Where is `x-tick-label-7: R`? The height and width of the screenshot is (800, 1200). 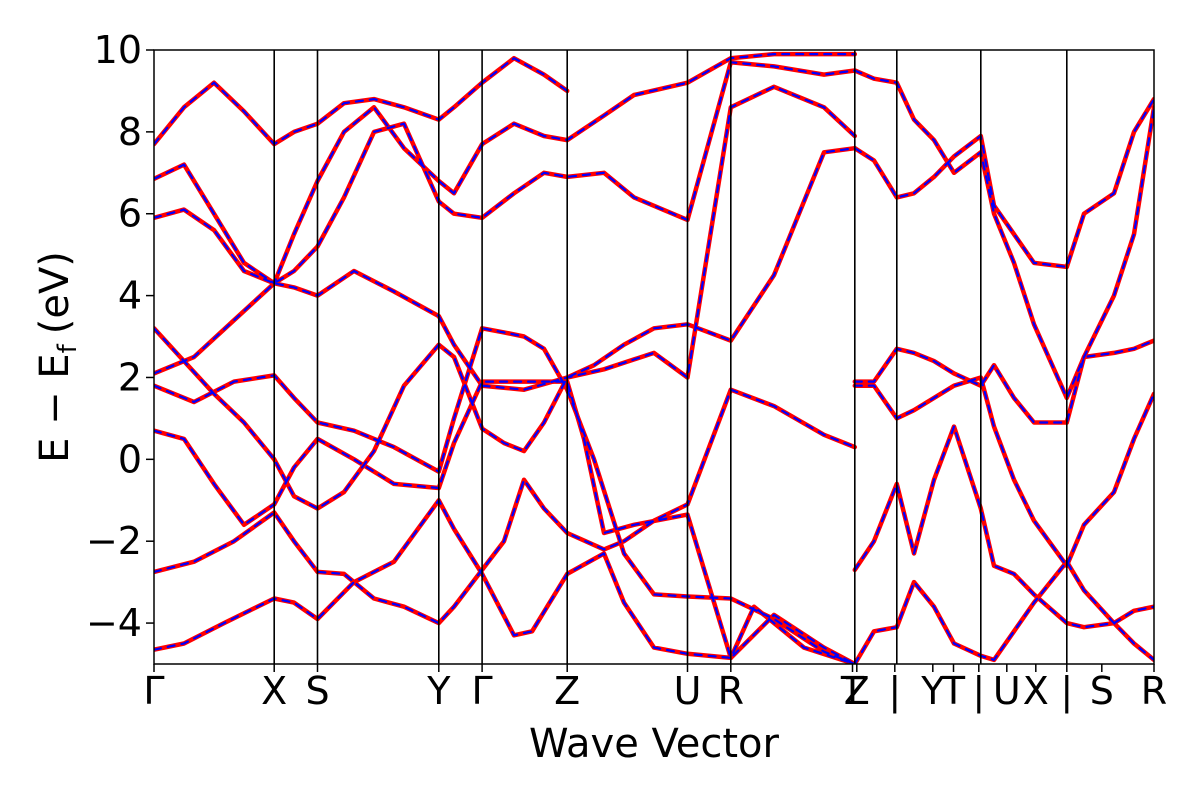
x-tick-label-7: R is located at coordinates (731, 691).